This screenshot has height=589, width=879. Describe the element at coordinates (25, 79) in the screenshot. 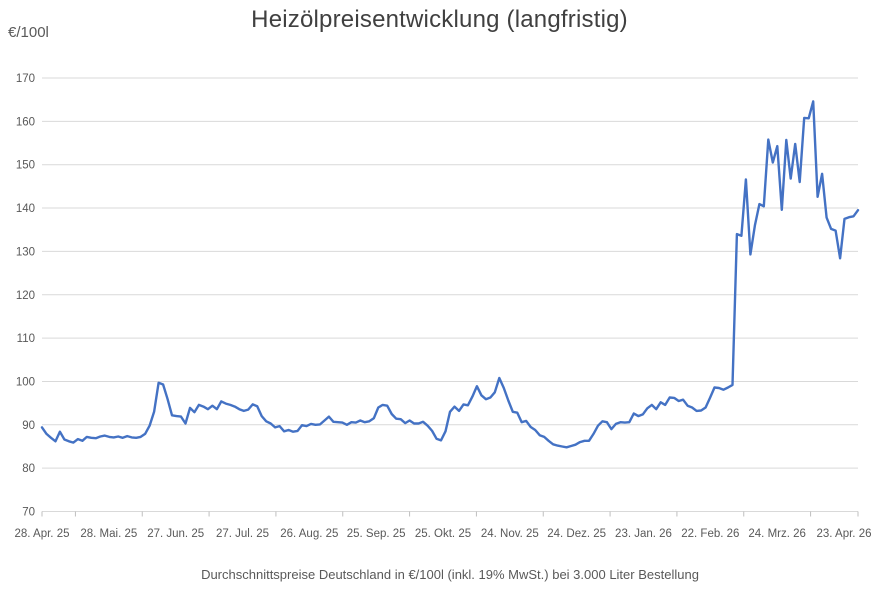

I see `y-axis-tick-label: 170` at that location.